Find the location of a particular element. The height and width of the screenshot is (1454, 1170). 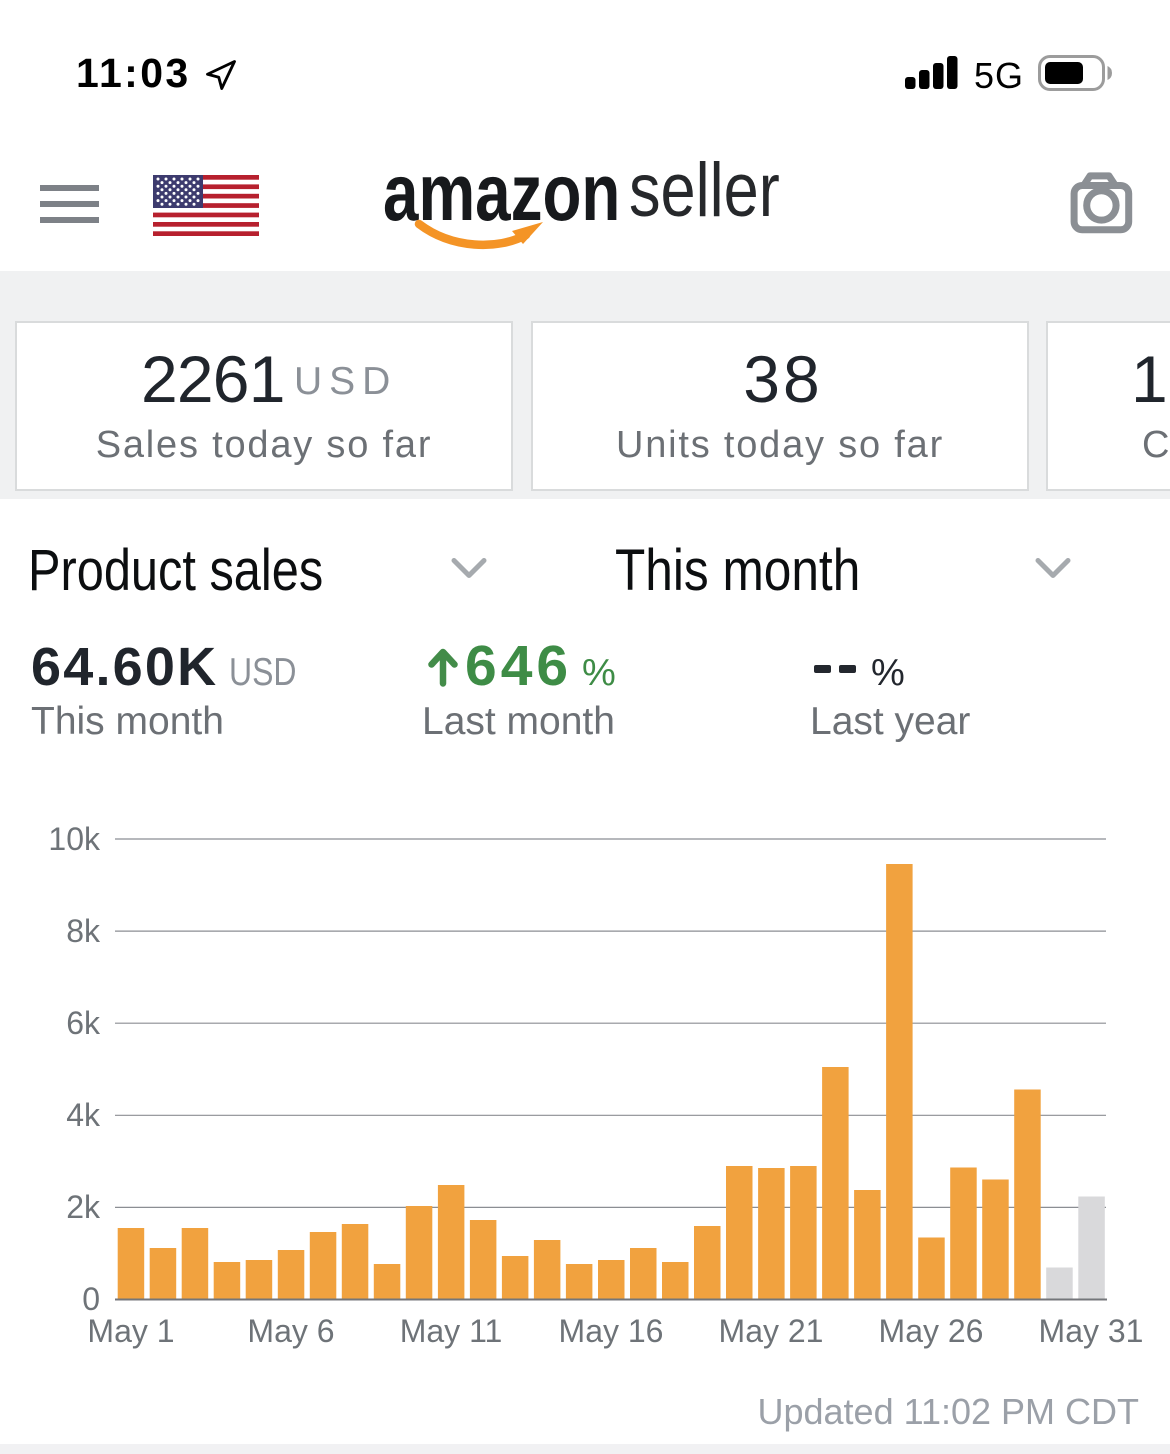

svg-text: May 16 is located at coordinates (611, 1331).